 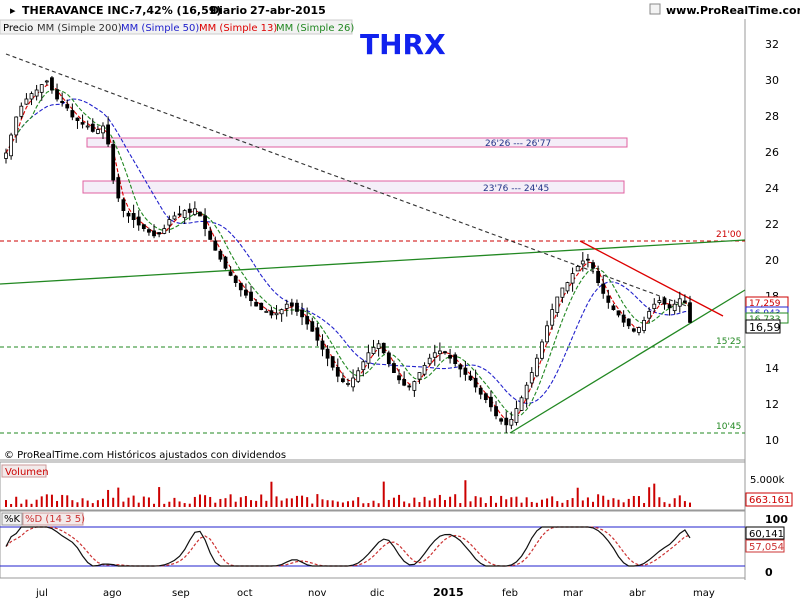 I want to click on x-tick-ago: ago, so click(x=112, y=593).